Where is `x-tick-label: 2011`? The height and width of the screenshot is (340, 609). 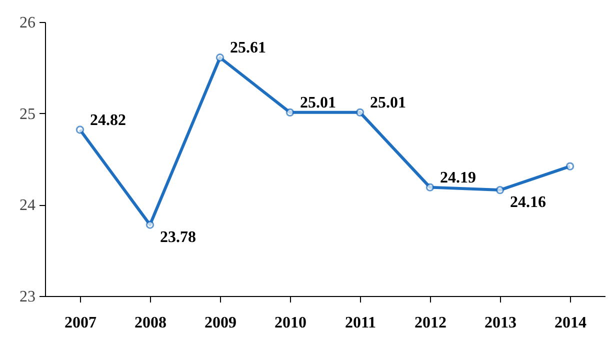
x-tick-label: 2011 is located at coordinates (360, 323).